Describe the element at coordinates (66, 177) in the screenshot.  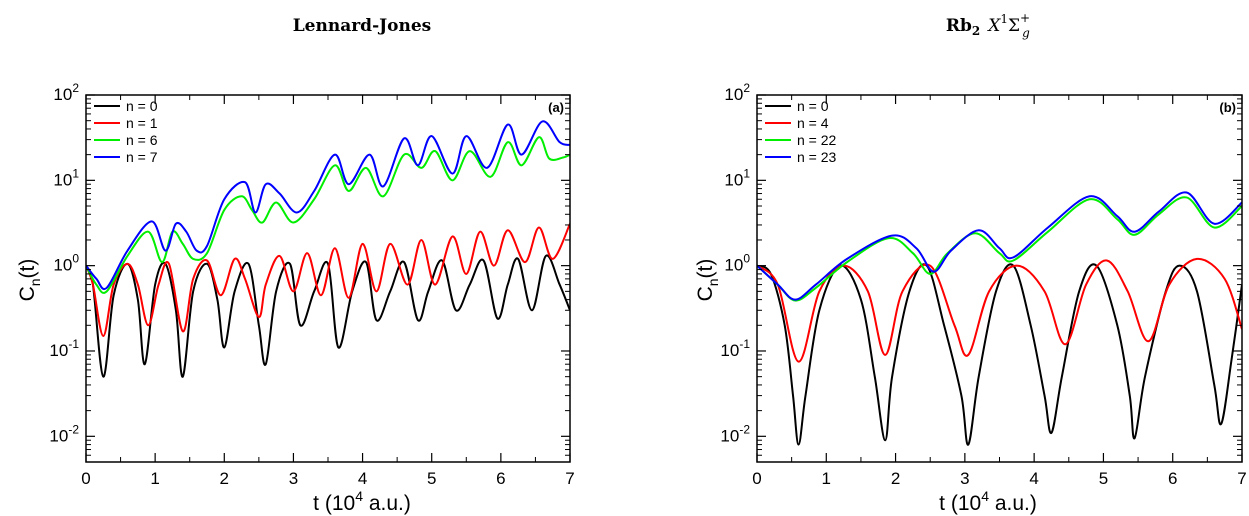
I see `chart-a-ytick-label: 10¹` at that location.